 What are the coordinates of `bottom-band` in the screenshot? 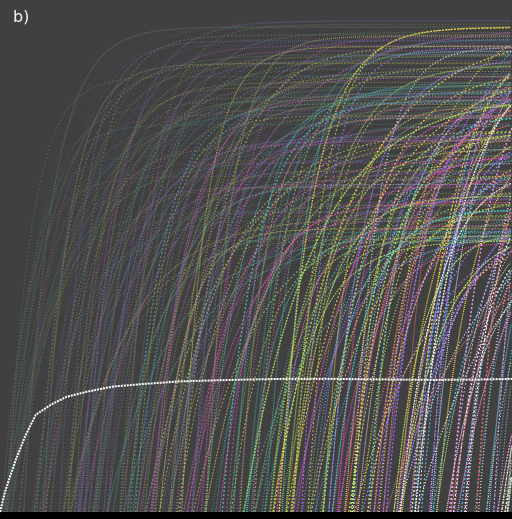 It's located at (256, 515).